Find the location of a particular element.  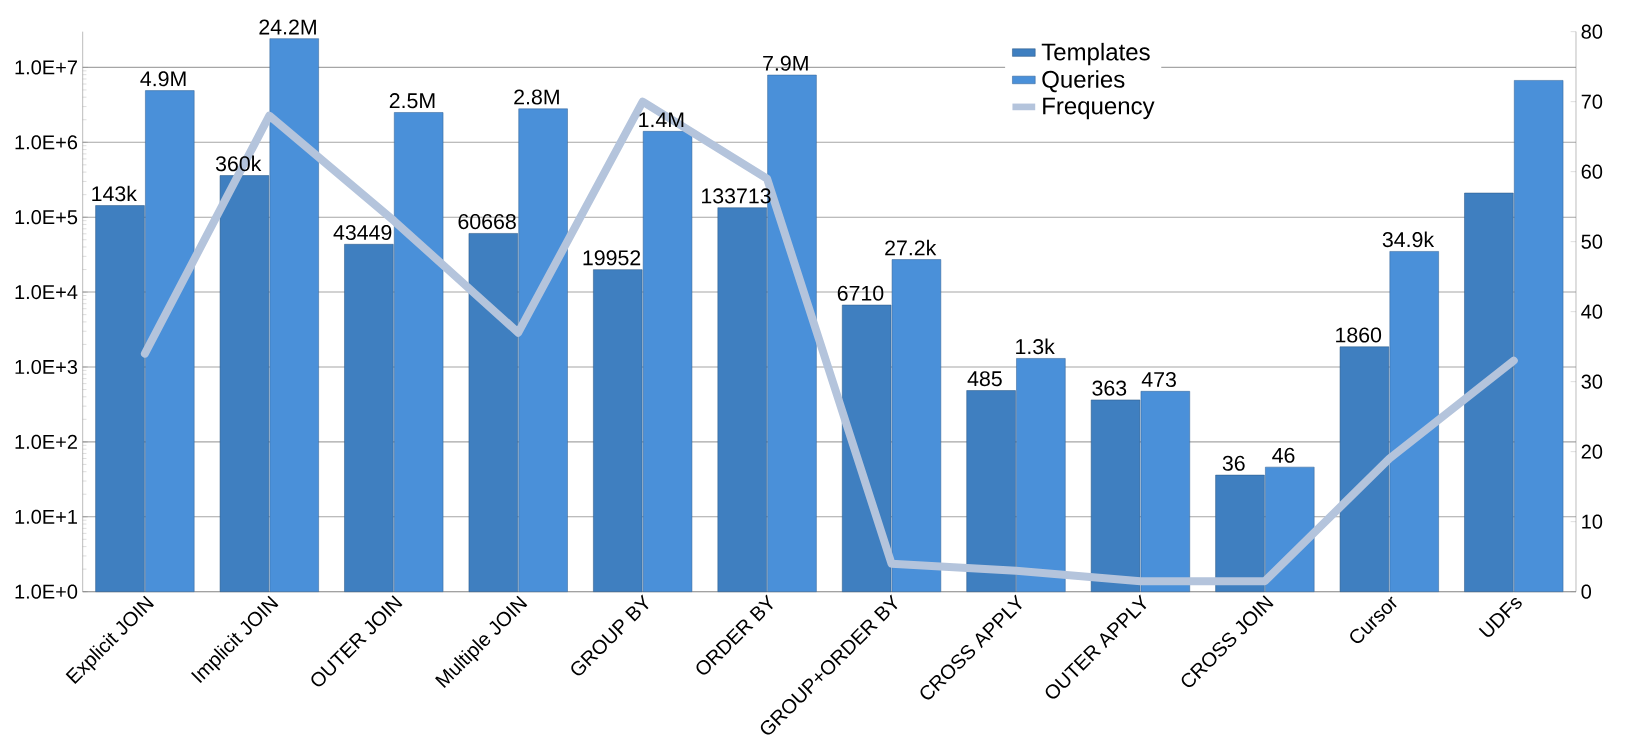

y-tick-label: 1.0E+6 is located at coordinates (46, 142).